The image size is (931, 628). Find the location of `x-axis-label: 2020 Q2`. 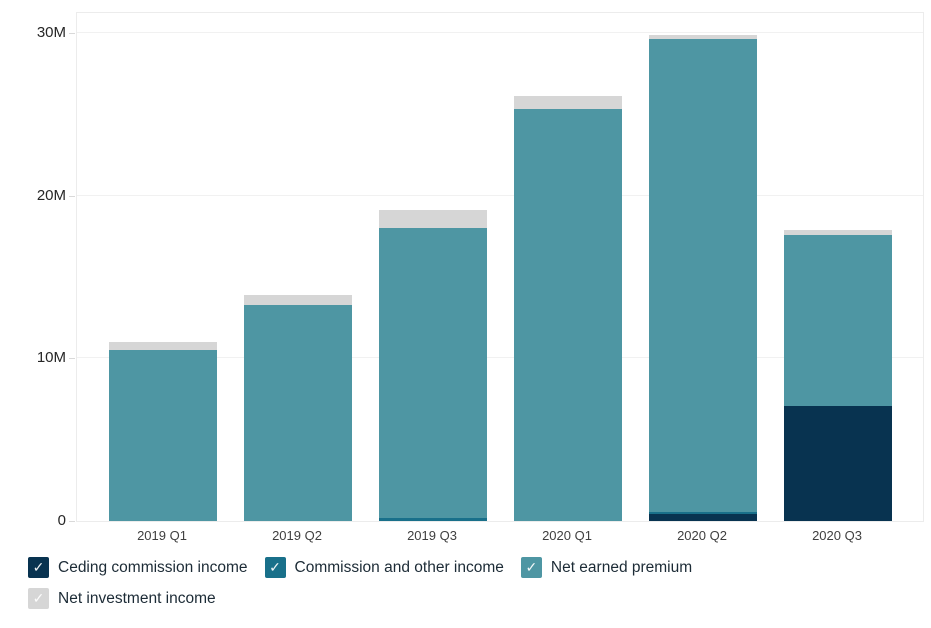

x-axis-label: 2020 Q2 is located at coordinates (702, 535).